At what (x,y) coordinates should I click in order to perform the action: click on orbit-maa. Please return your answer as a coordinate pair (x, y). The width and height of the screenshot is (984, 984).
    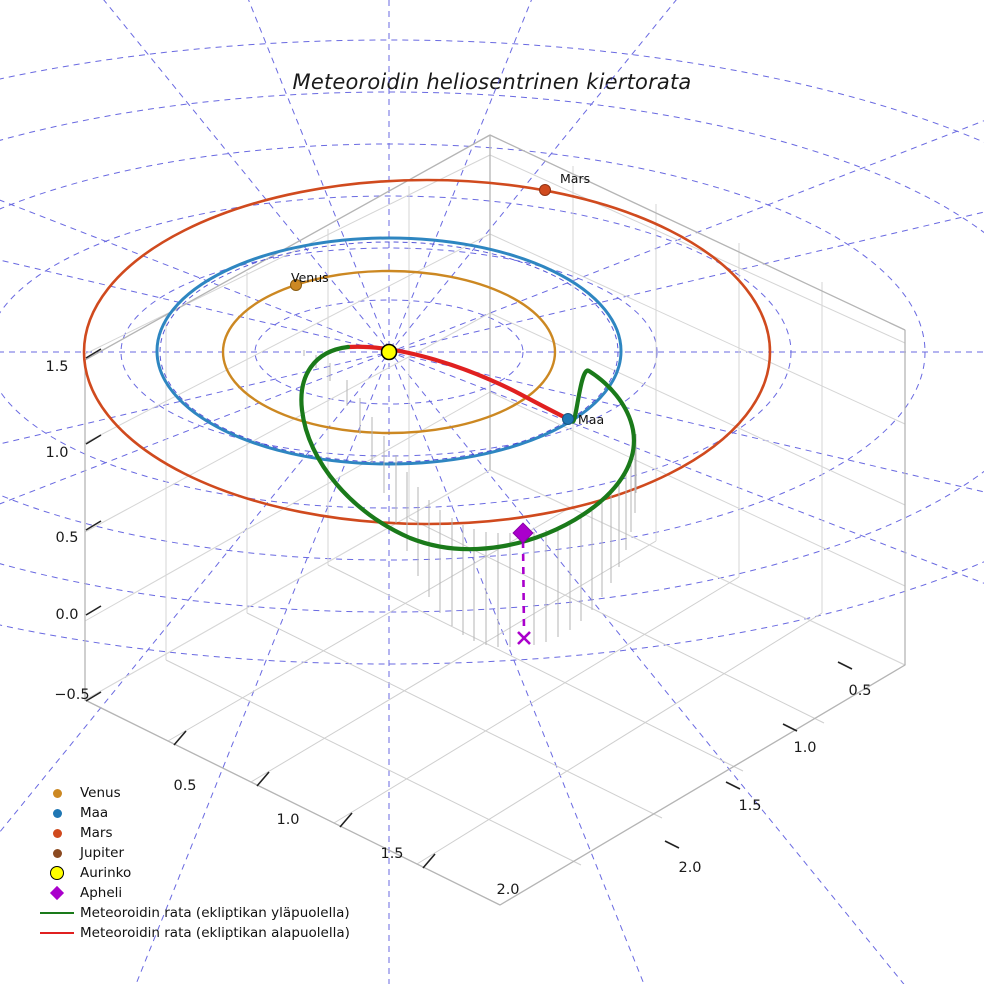
    Looking at the image, I should click on (389, 351).